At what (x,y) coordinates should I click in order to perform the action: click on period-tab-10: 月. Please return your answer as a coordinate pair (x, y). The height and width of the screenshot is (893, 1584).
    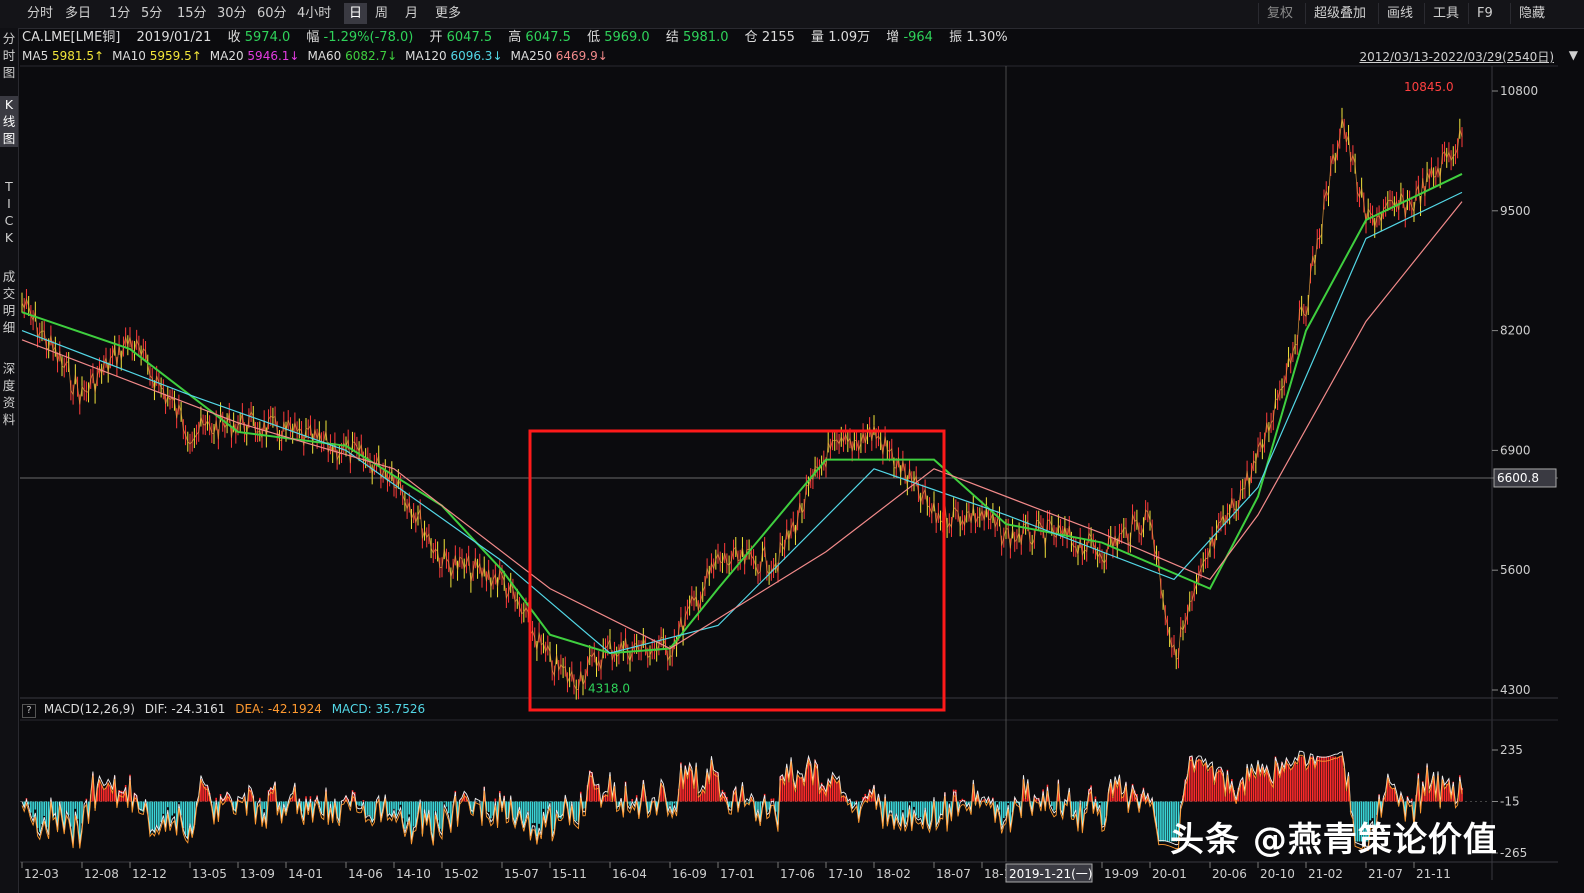
    Looking at the image, I should click on (412, 13).